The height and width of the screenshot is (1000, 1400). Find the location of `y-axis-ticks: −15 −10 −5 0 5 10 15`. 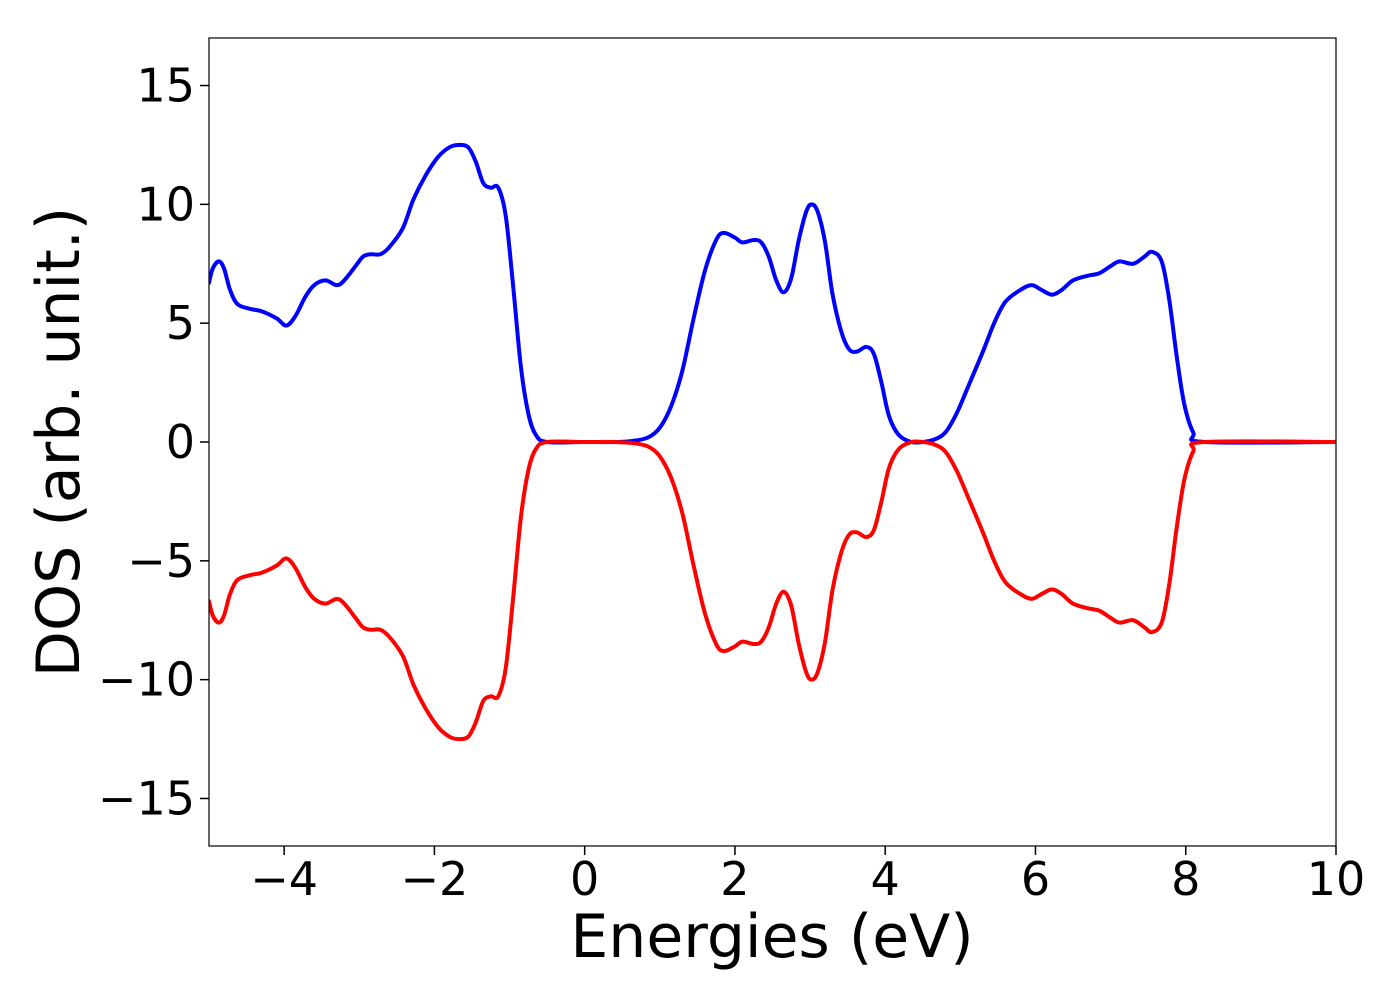

y-axis-ticks: −15 −10 −5 0 5 10 15 is located at coordinates (153, 442).